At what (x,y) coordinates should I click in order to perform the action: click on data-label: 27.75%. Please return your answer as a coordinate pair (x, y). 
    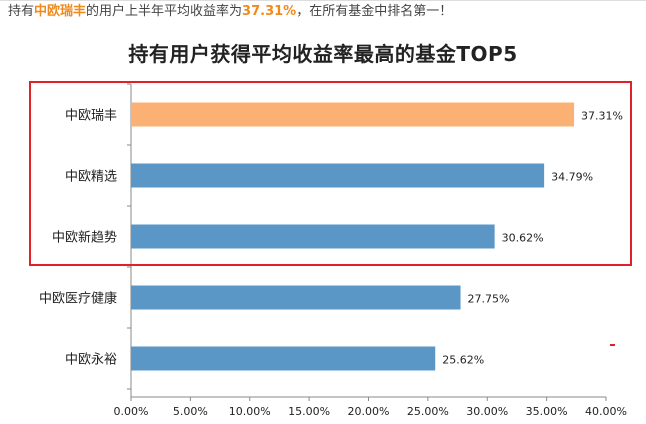
    Looking at the image, I should click on (489, 299).